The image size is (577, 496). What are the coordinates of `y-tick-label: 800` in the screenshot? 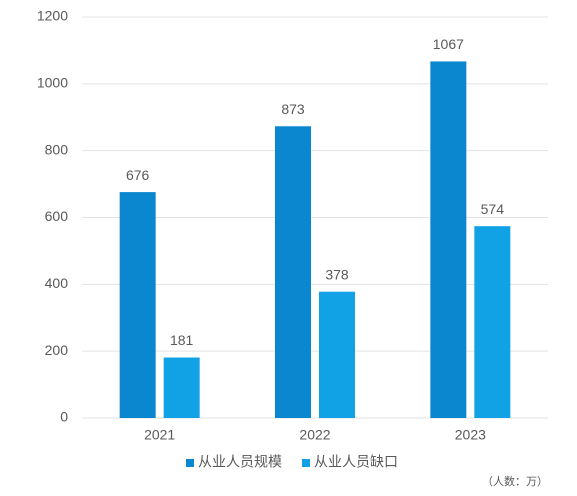 It's located at (57, 149).